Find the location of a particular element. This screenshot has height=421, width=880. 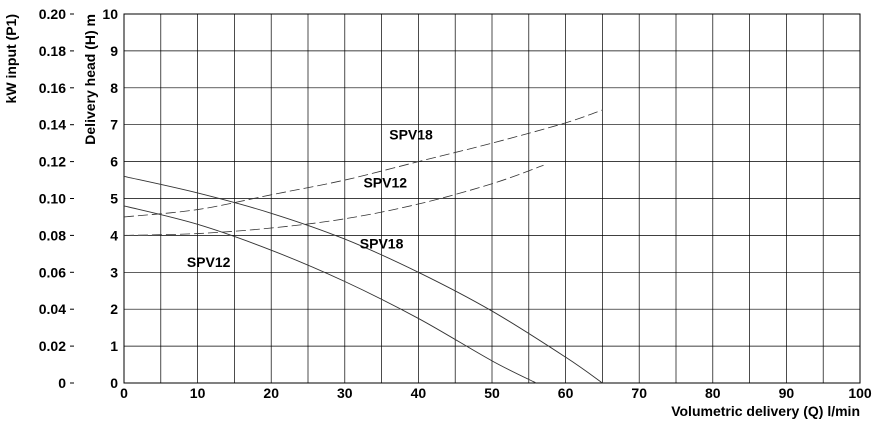

power-curve-spv18 is located at coordinates (363, 163).